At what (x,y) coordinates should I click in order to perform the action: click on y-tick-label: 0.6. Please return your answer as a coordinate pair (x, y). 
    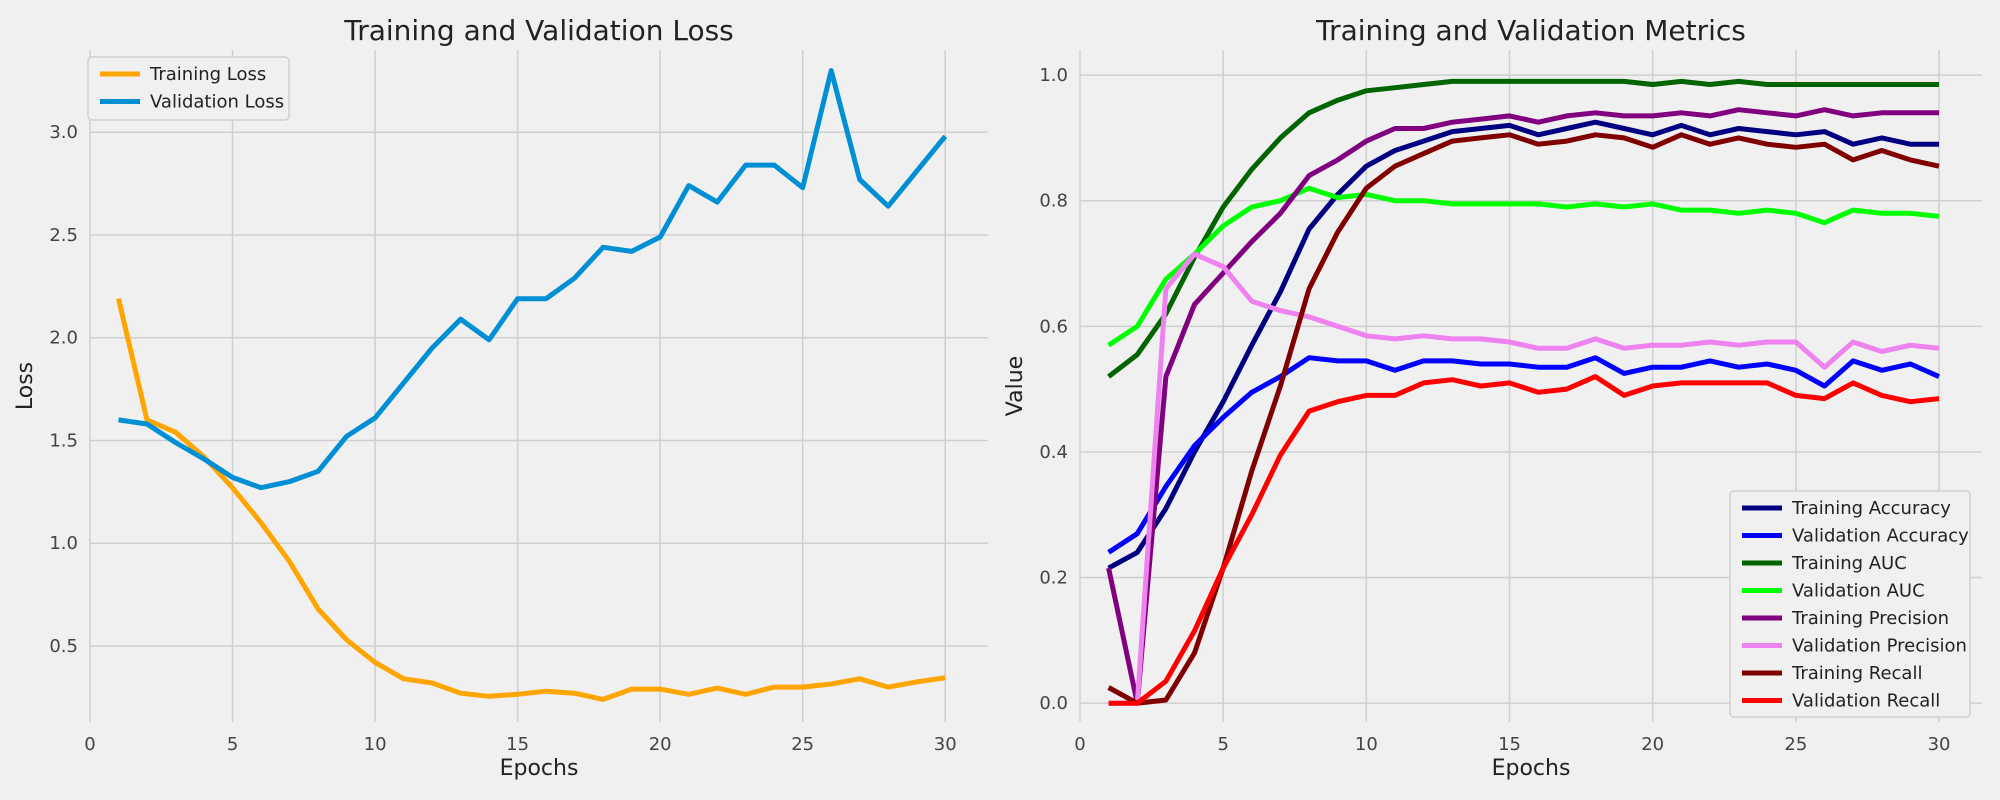
    Looking at the image, I should click on (1053, 326).